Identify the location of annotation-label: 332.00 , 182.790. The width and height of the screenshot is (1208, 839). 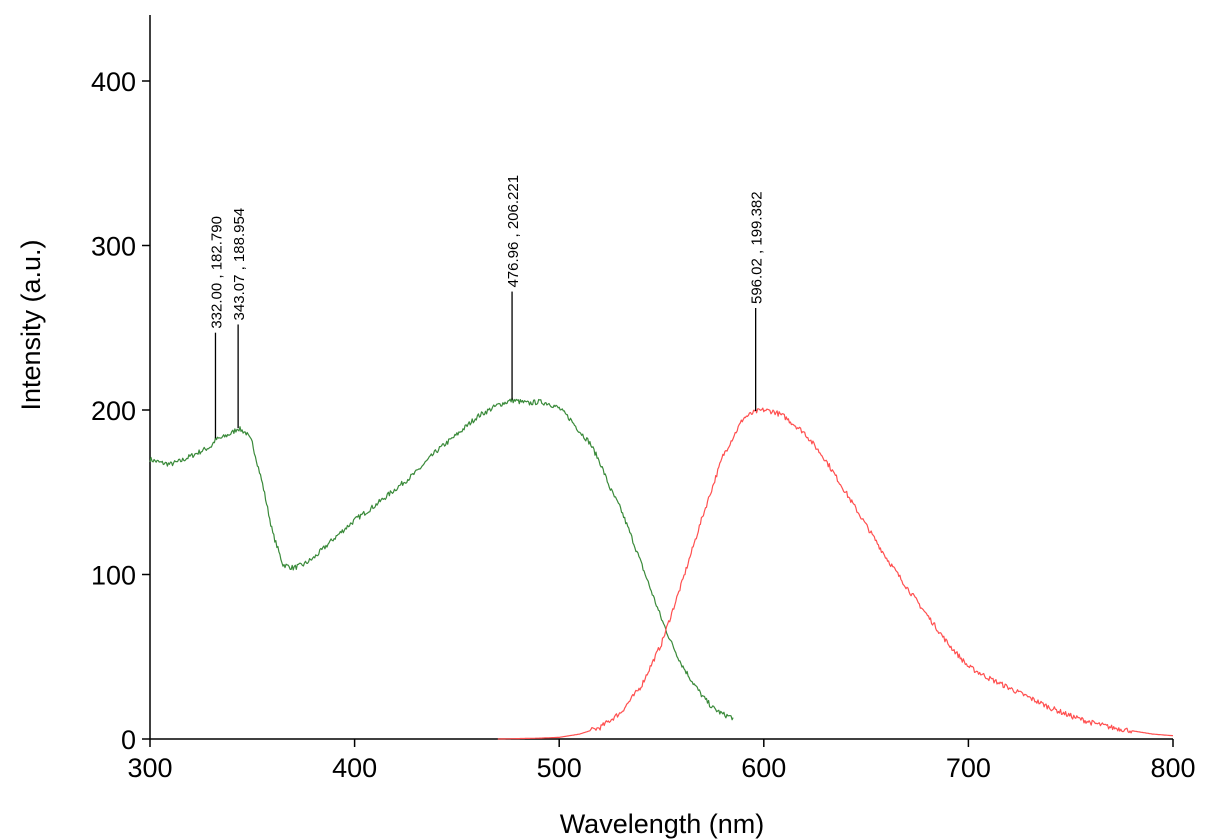
(216, 272).